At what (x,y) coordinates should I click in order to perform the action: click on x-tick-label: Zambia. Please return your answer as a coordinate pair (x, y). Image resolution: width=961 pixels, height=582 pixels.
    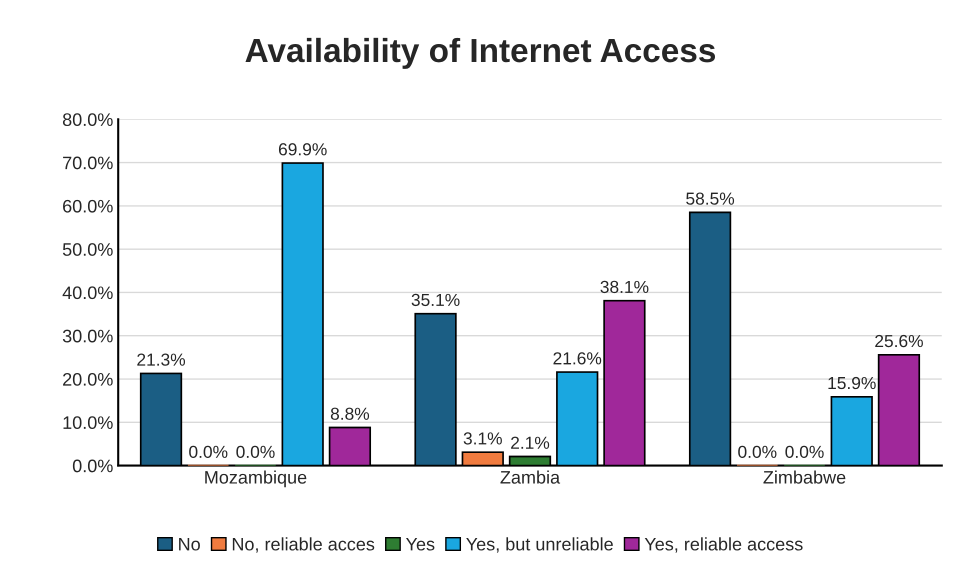
    Looking at the image, I should click on (530, 477).